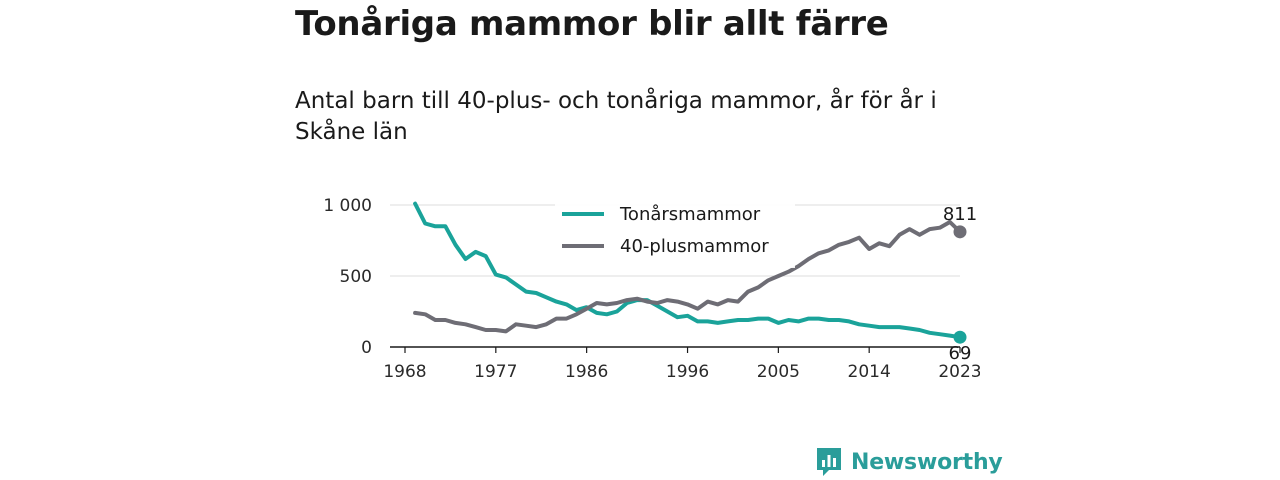 The height and width of the screenshot is (480, 1280). What do you see at coordinates (960, 214) in the screenshot?
I see `end-label: 811` at bounding box center [960, 214].